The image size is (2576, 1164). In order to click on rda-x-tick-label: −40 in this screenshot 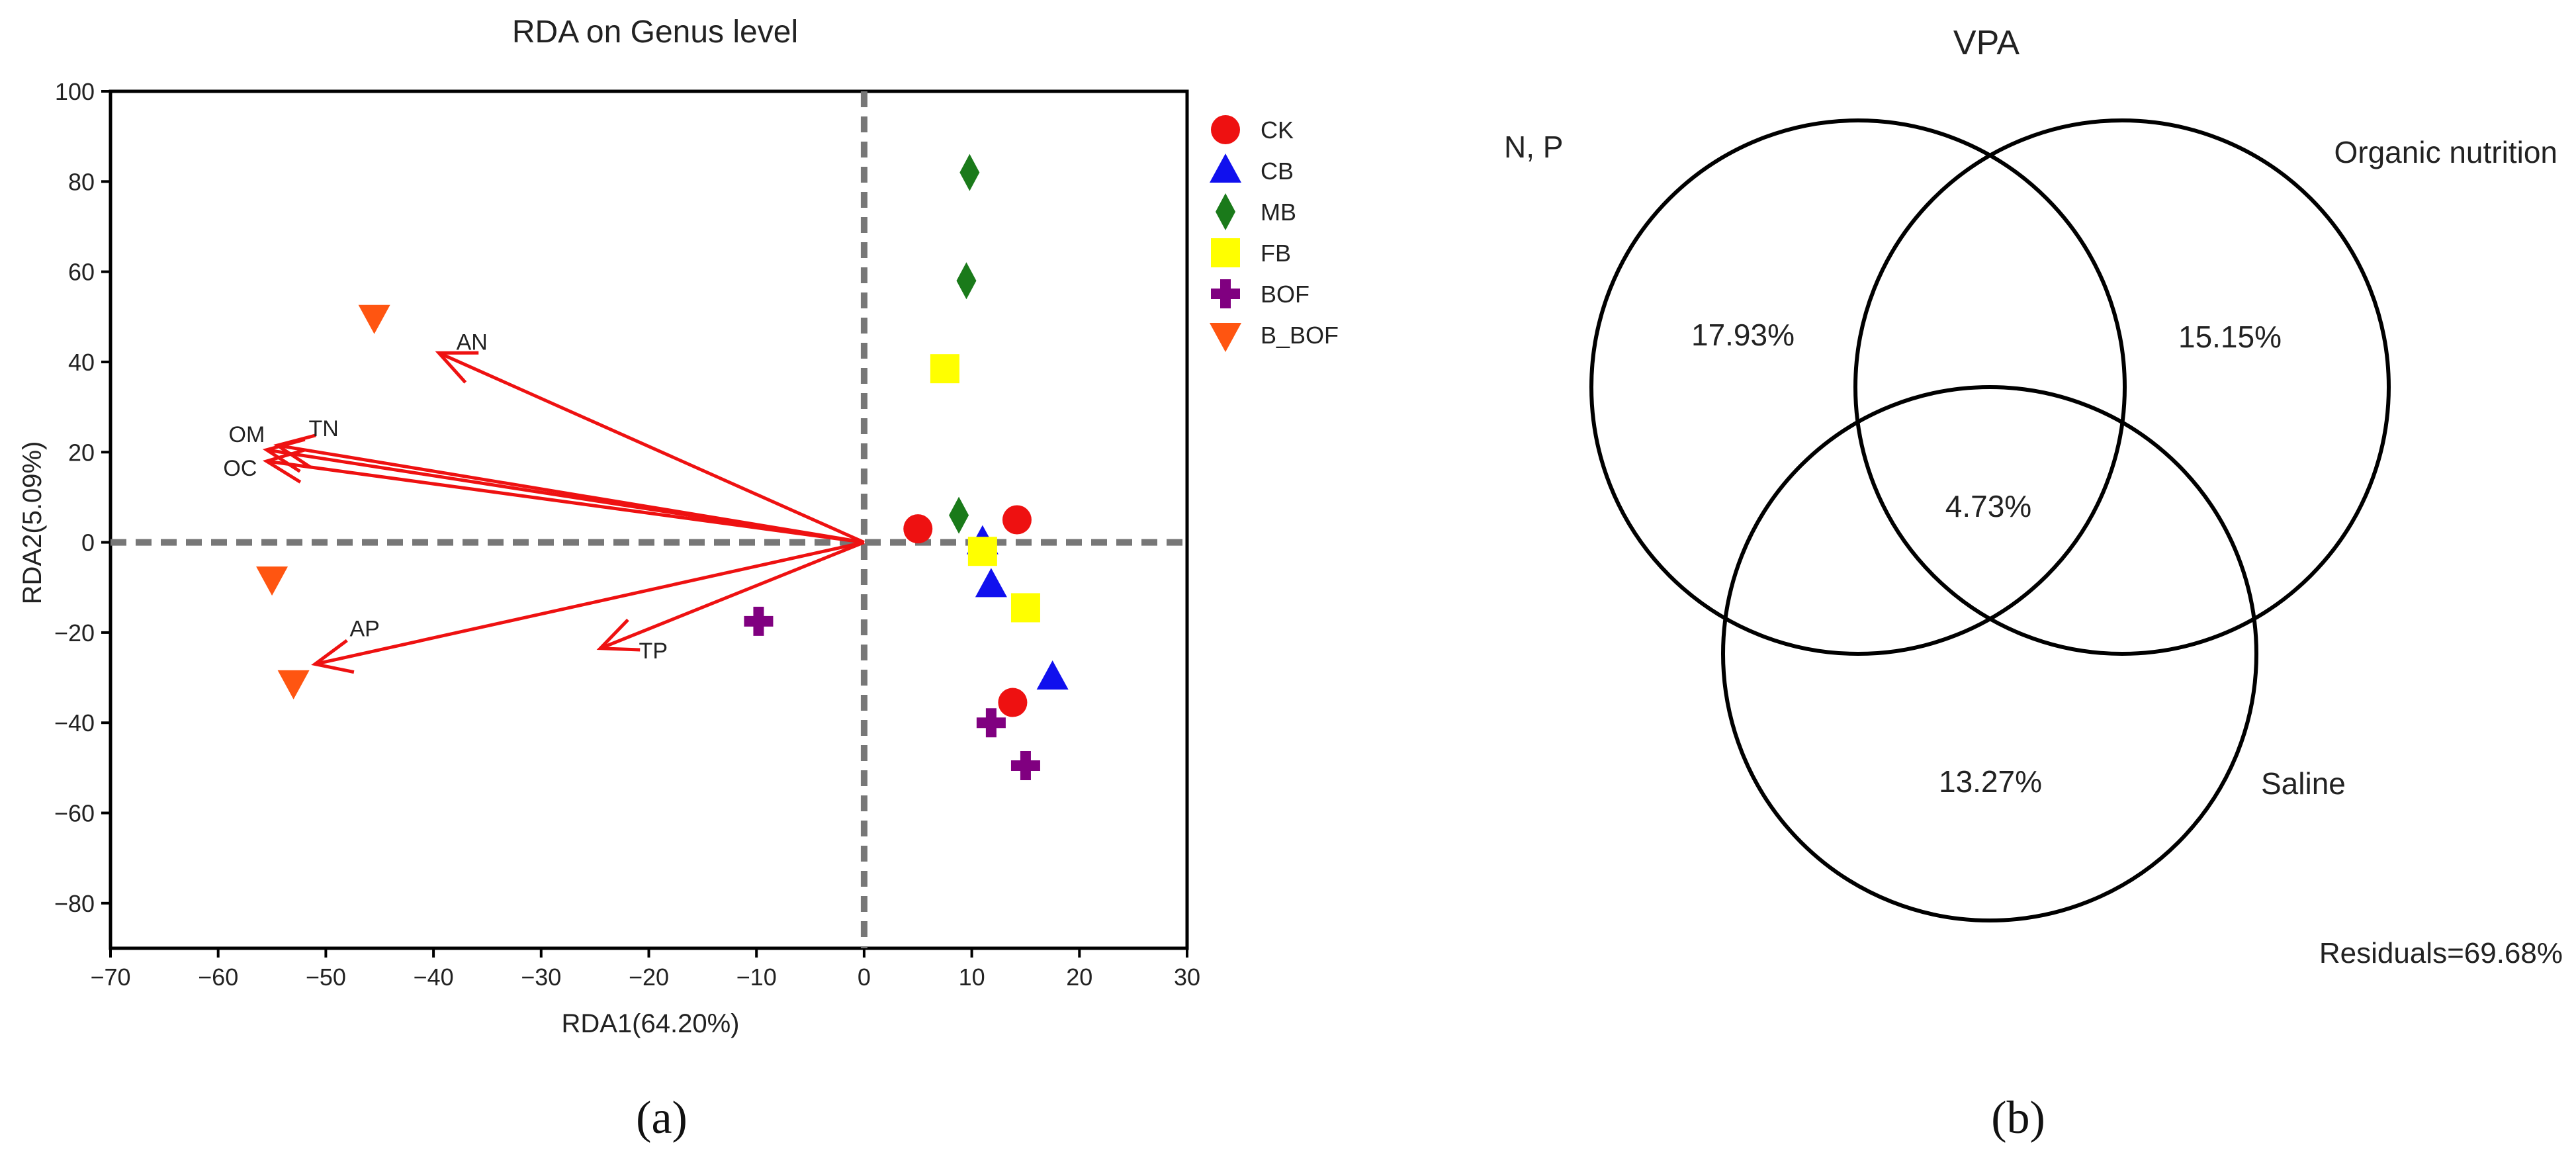, I will do `click(434, 977)`.